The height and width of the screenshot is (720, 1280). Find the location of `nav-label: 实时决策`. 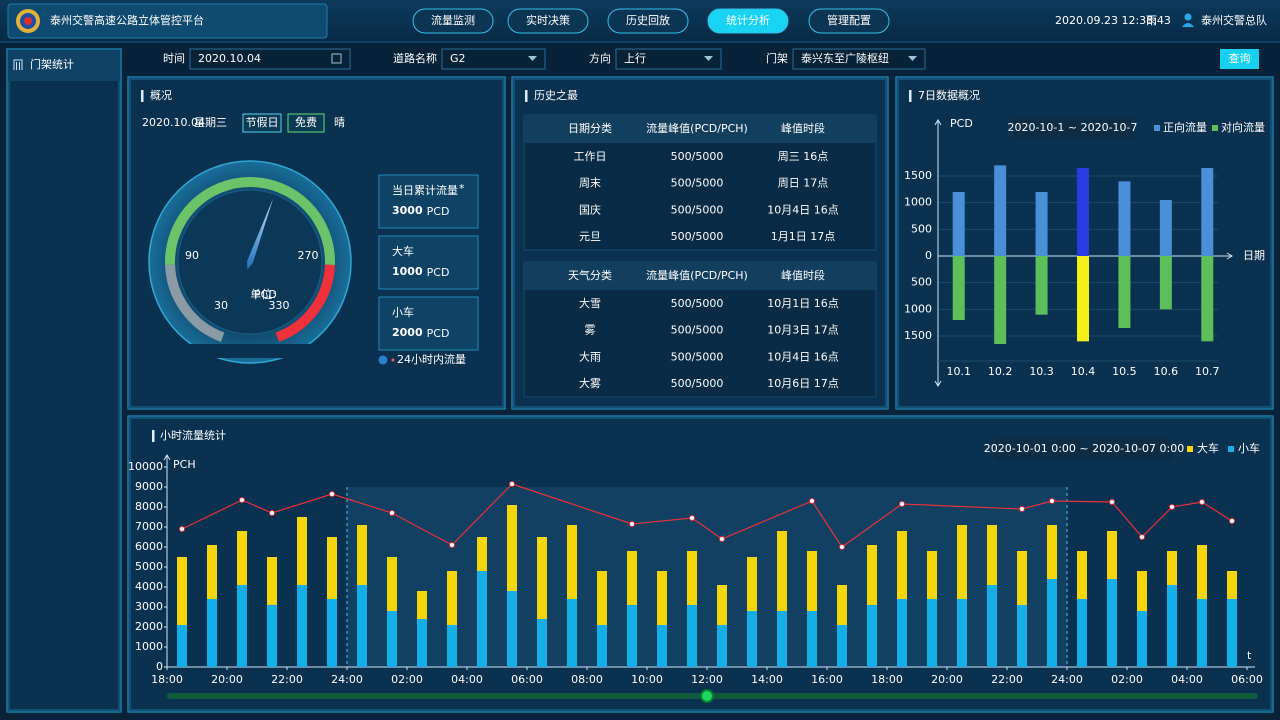

nav-label: 实时决策 is located at coordinates (548, 20).